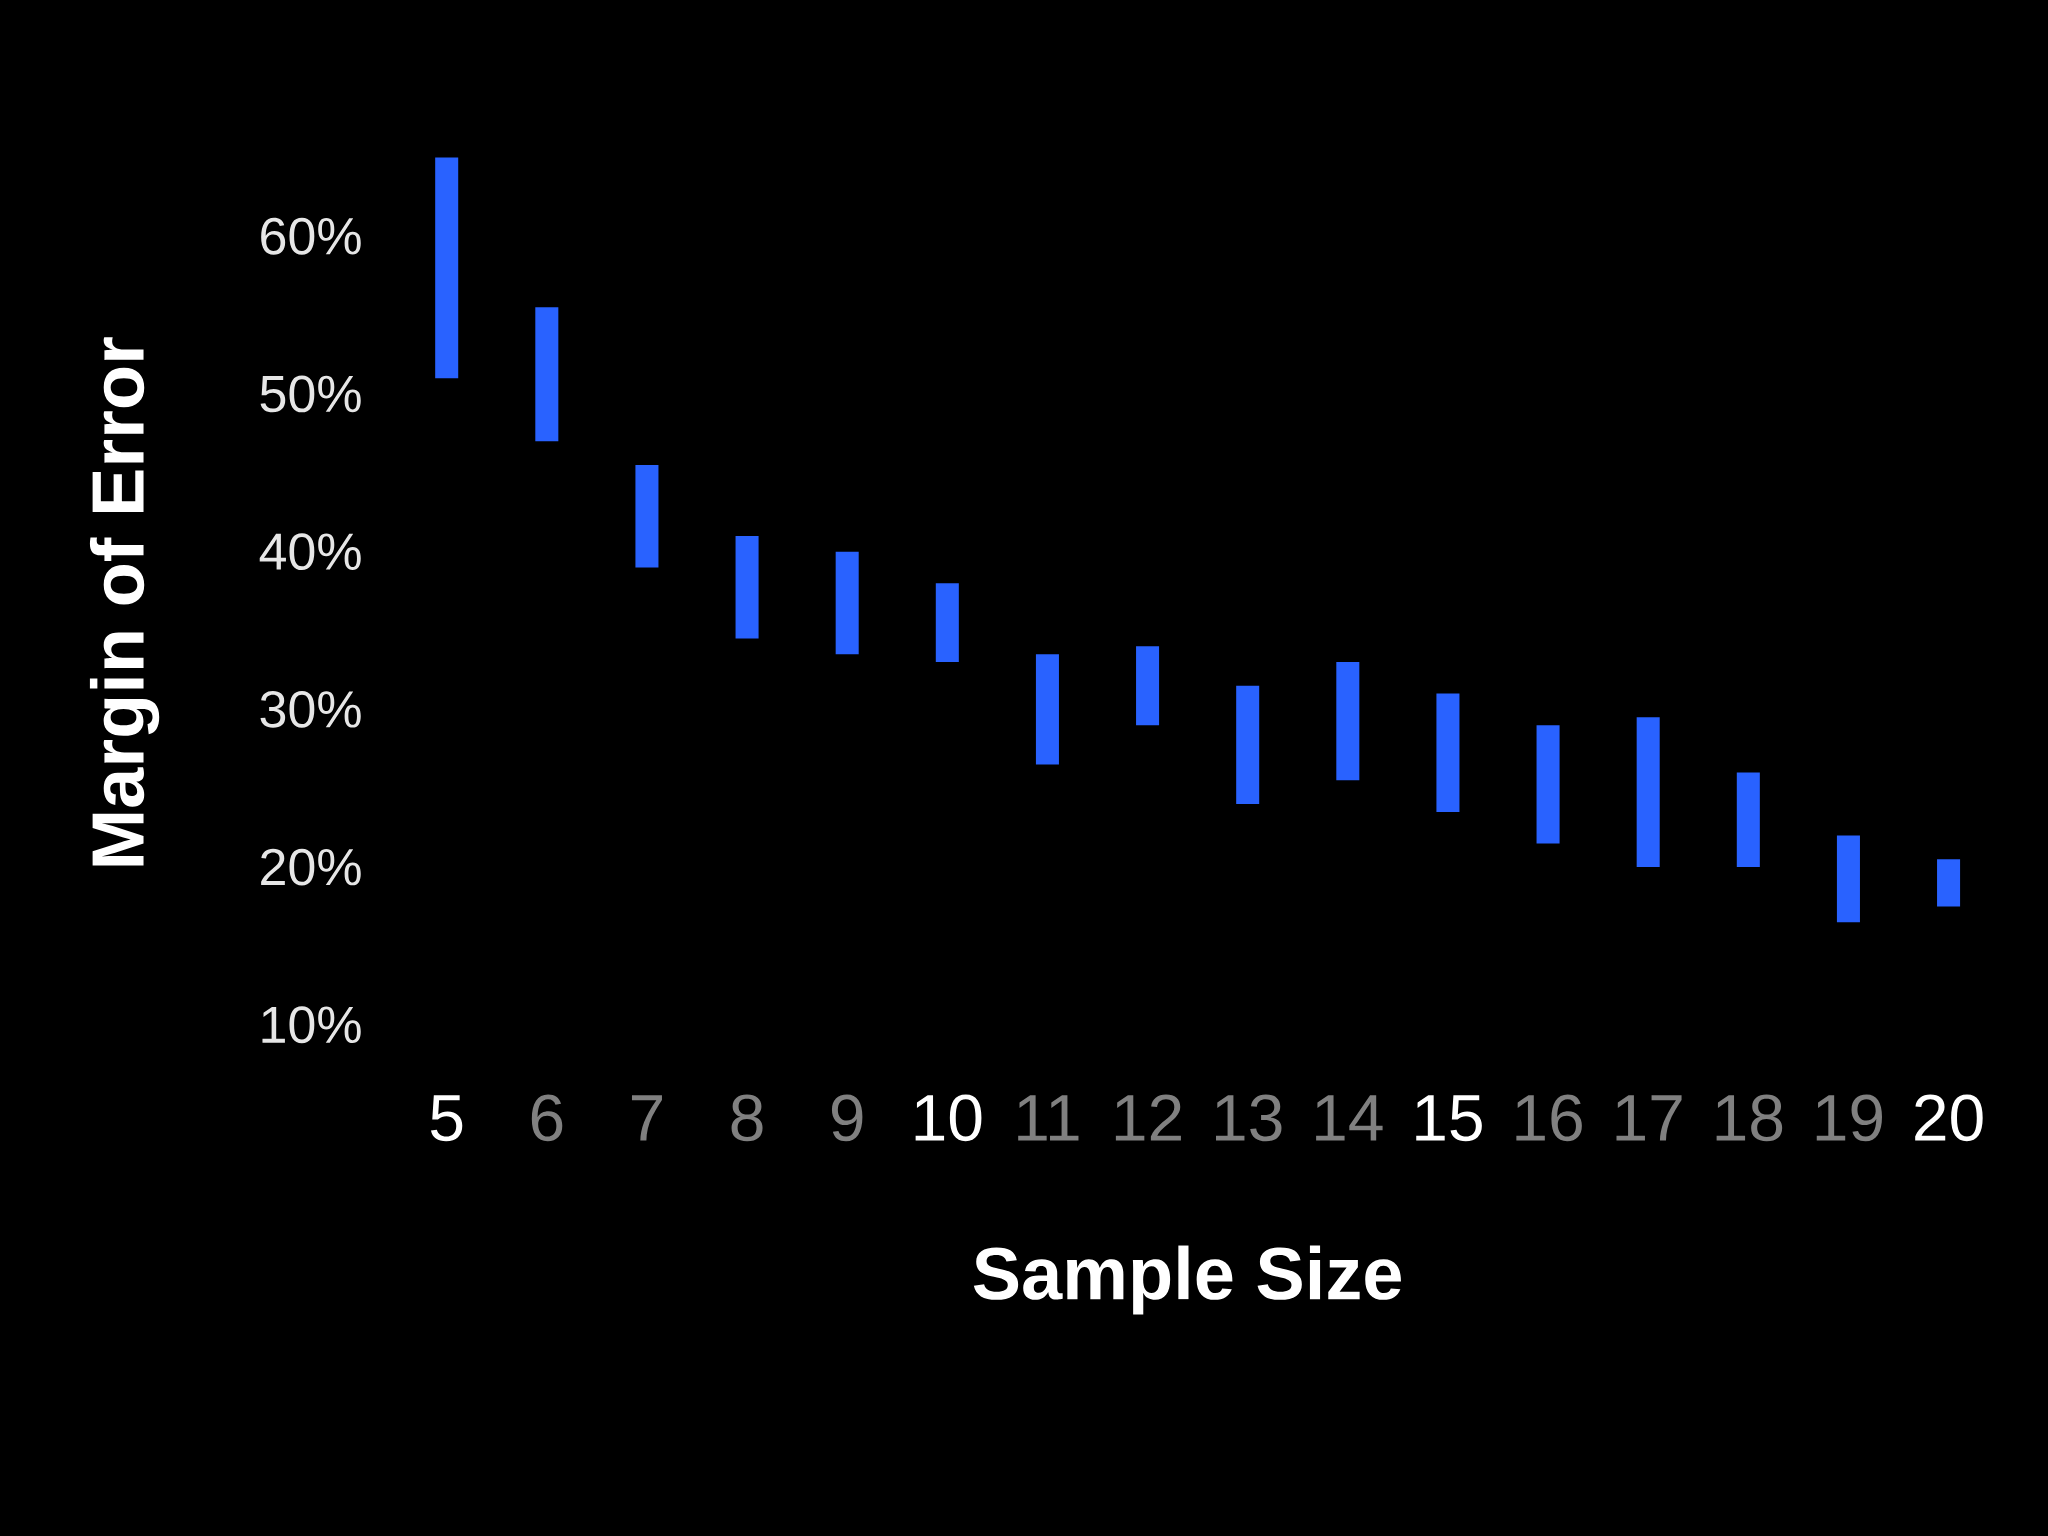 The height and width of the screenshot is (1536, 2048). Describe the element at coordinates (1449, 1118) in the screenshot. I see `x-tick-label: 15` at that location.